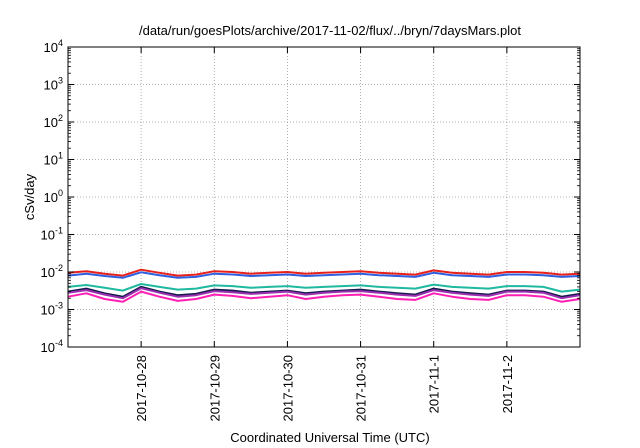 The width and height of the screenshot is (640, 448). What do you see at coordinates (214, 388) in the screenshot?
I see `x-tick-label: 2017-10-29` at bounding box center [214, 388].